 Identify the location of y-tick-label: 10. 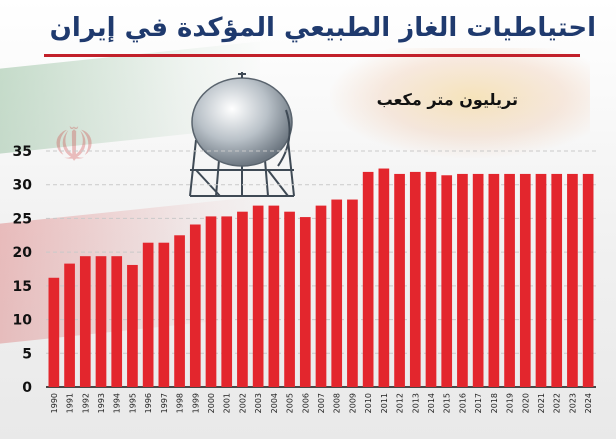
(23, 321).